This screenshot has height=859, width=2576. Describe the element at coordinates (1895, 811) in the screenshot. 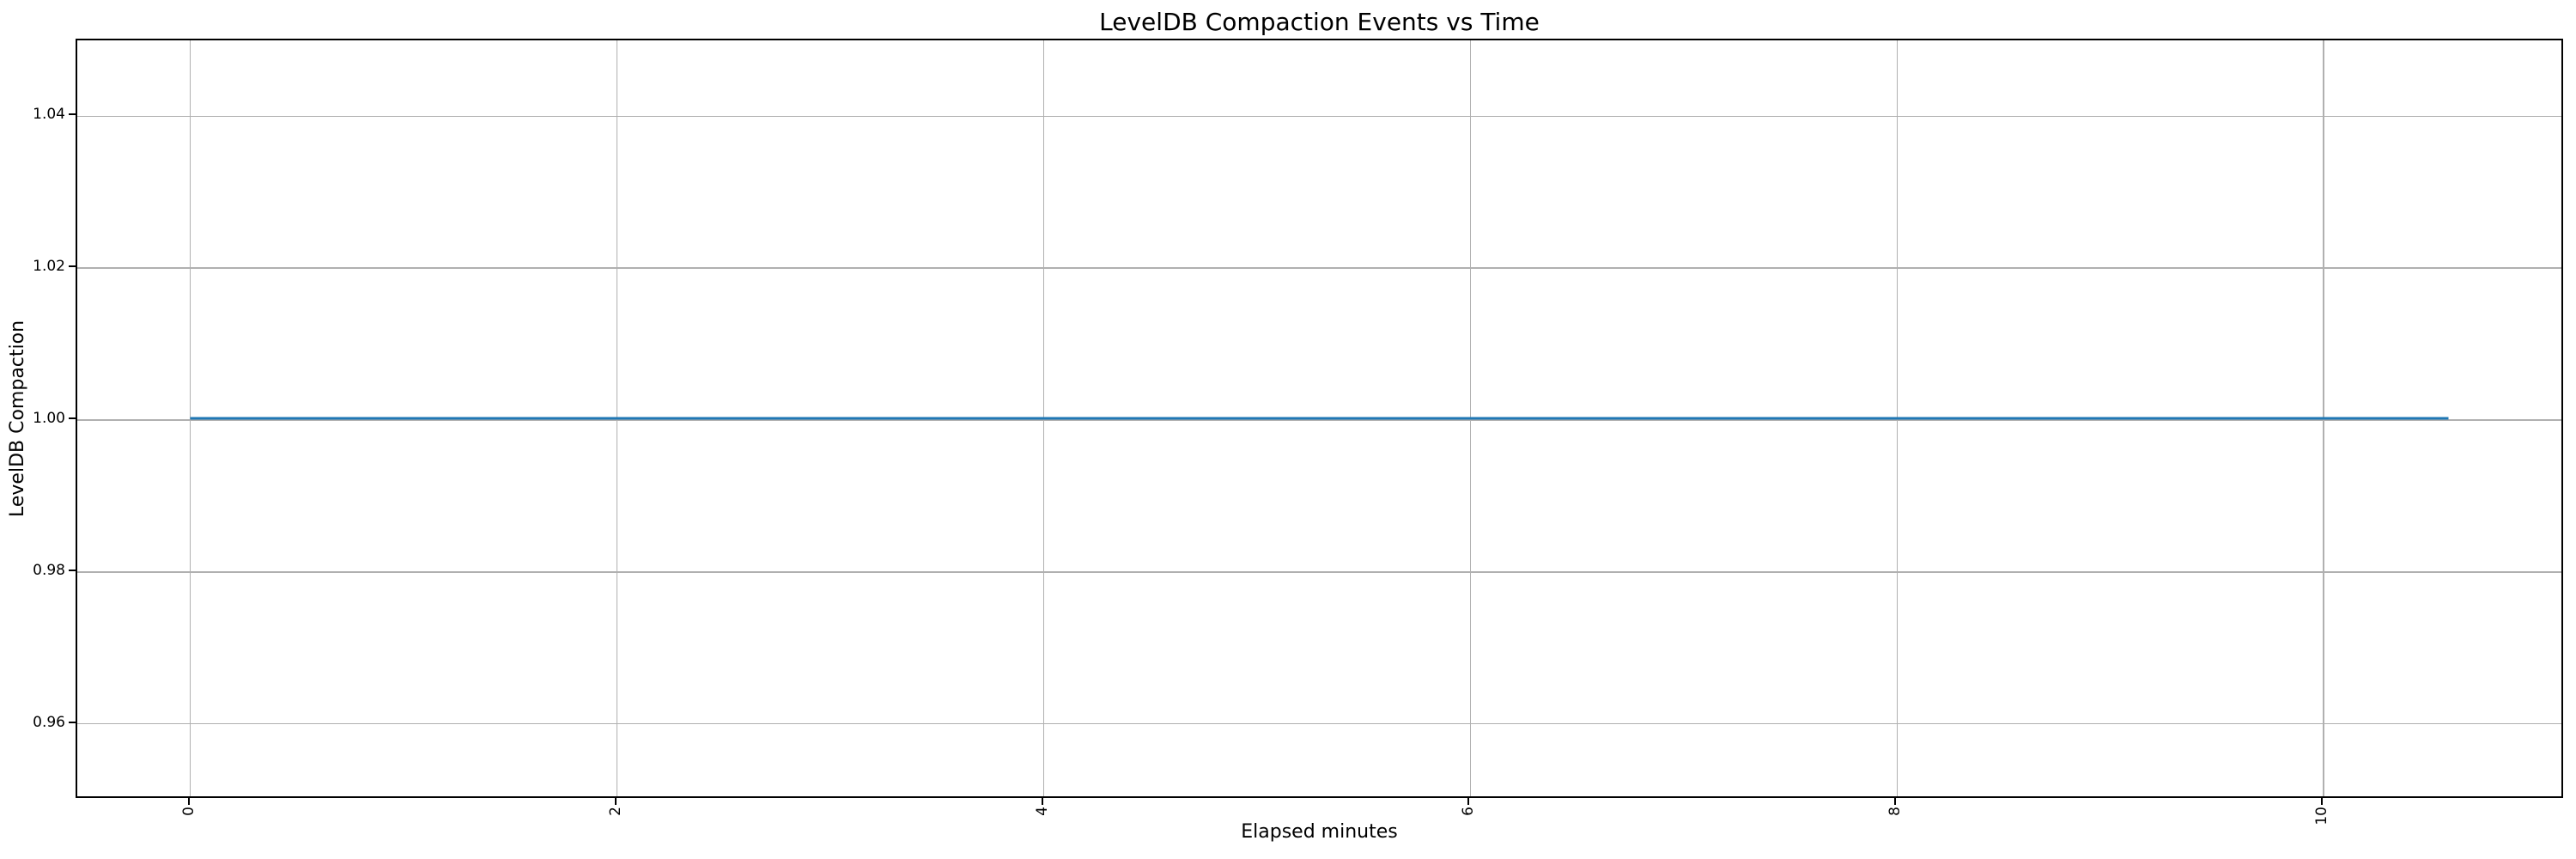

I see `x-tick-label: 8` at that location.